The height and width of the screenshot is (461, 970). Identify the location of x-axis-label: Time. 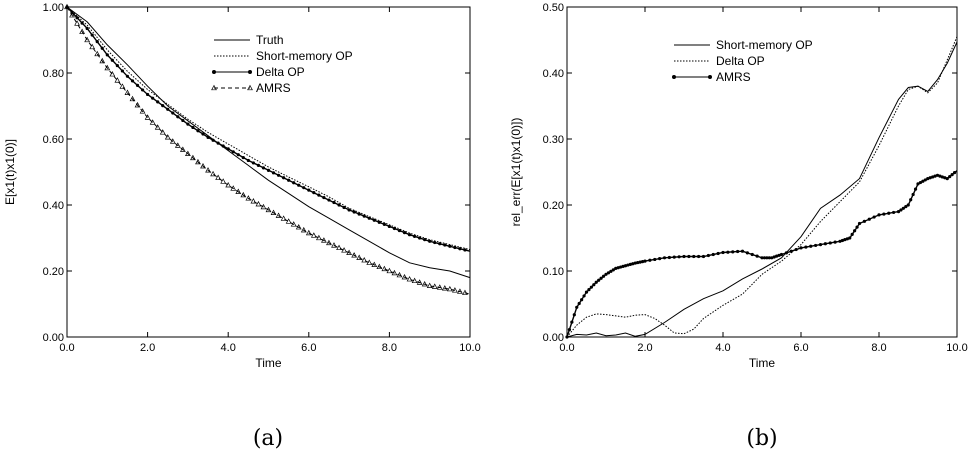
(268, 363).